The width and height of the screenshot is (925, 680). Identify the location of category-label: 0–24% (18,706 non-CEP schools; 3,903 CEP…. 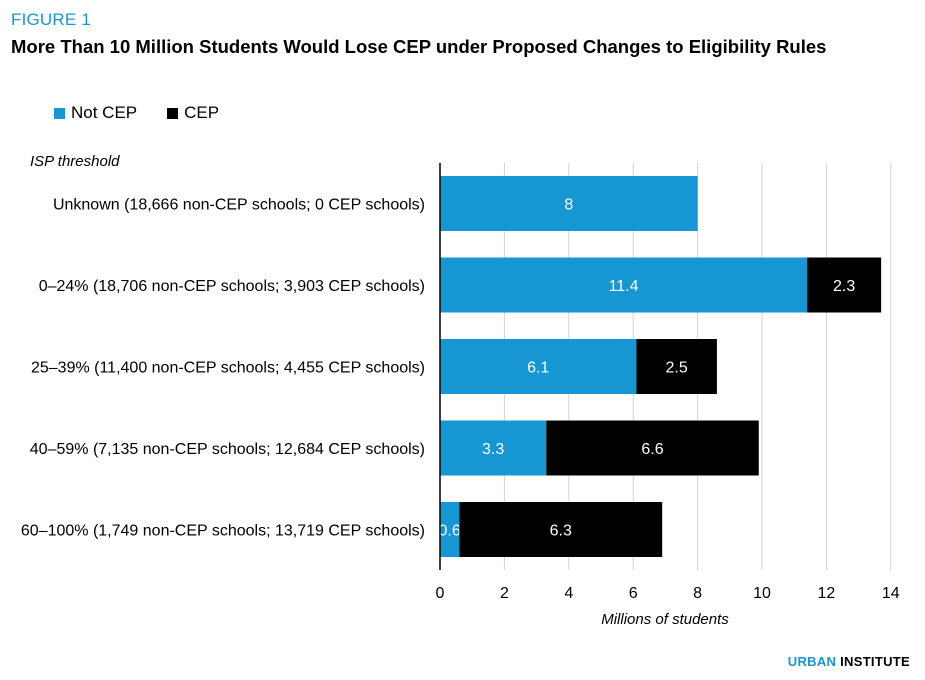
(232, 286).